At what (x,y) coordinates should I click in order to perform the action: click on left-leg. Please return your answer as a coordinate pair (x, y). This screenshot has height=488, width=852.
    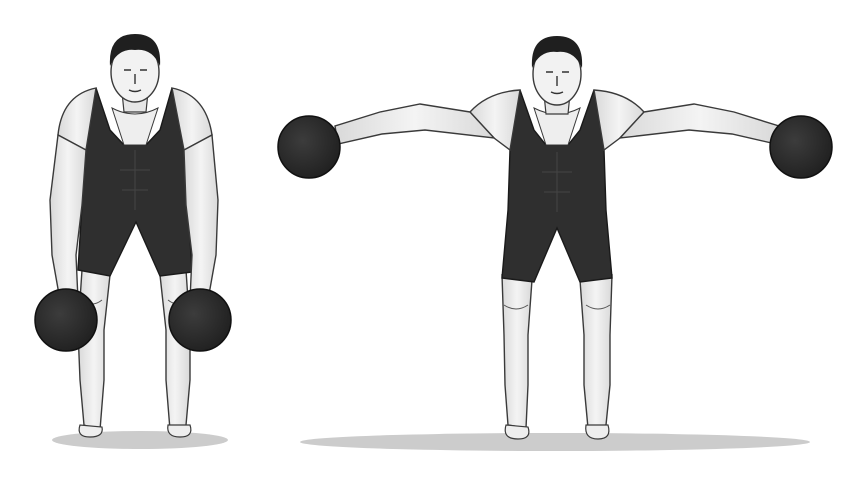
    Looking at the image, I should click on (517, 351).